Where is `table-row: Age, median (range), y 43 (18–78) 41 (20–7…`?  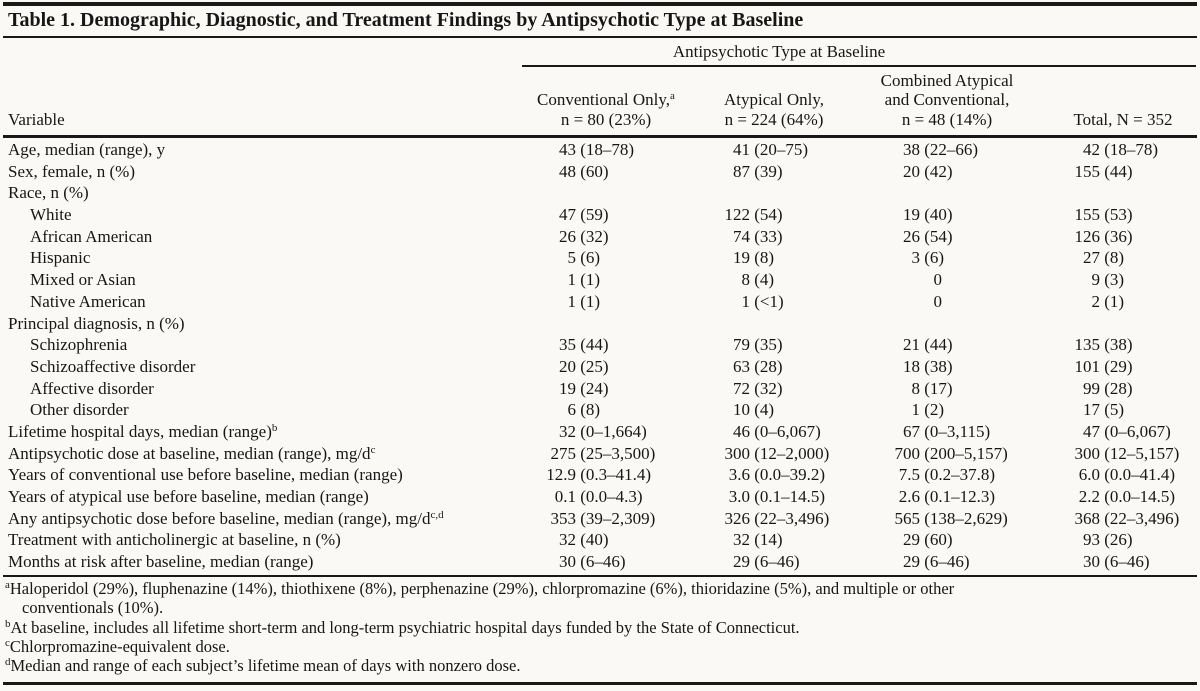 table-row: Age, median (range), y 43 (18–78) 41 (20–7… is located at coordinates (600, 150).